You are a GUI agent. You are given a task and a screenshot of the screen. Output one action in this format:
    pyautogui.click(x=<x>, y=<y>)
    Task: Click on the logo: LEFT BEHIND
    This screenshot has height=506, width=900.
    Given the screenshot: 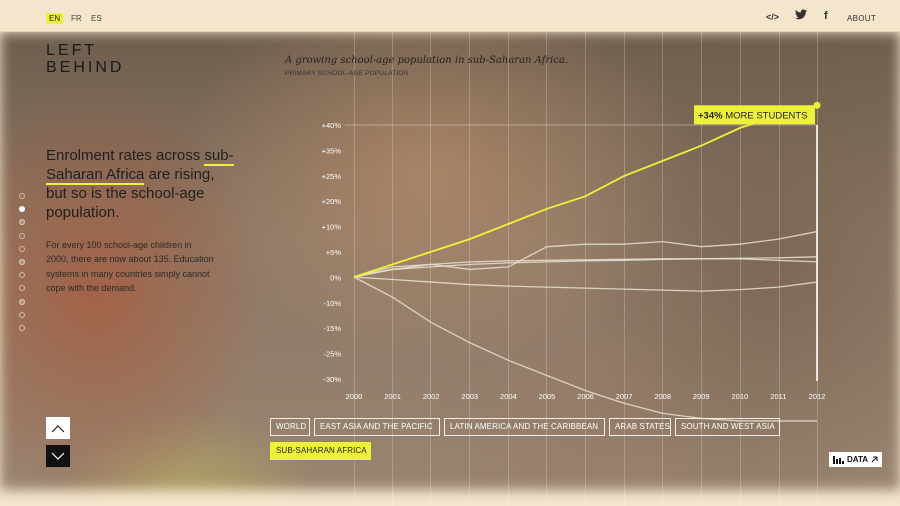 What is the action you would take?
    pyautogui.click(x=85, y=59)
    